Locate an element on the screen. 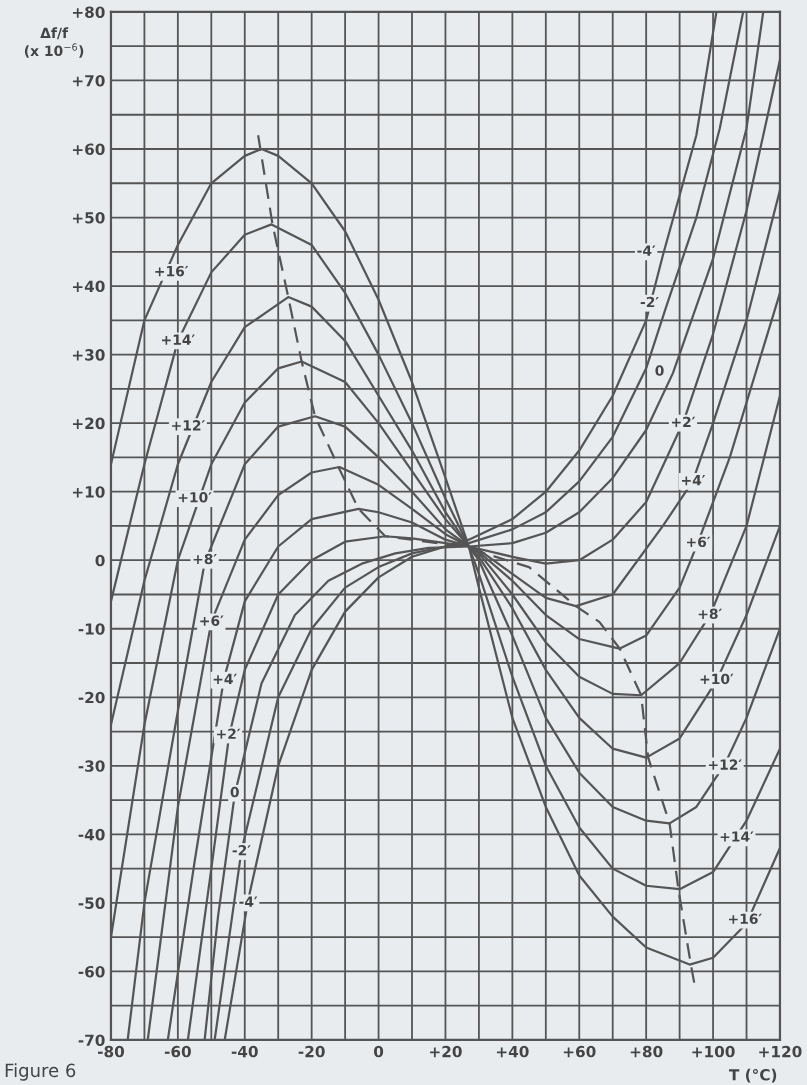 This screenshot has width=807, height=1085. annotation: +12′ is located at coordinates (188, 425).